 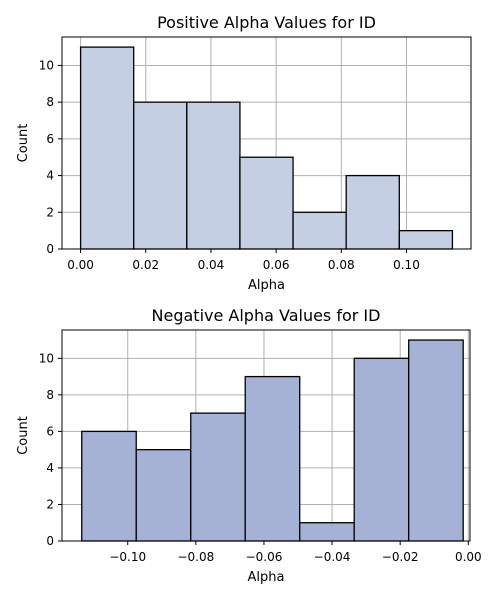 I want to click on positive-y-tick-label: 8, so click(x=50, y=102).